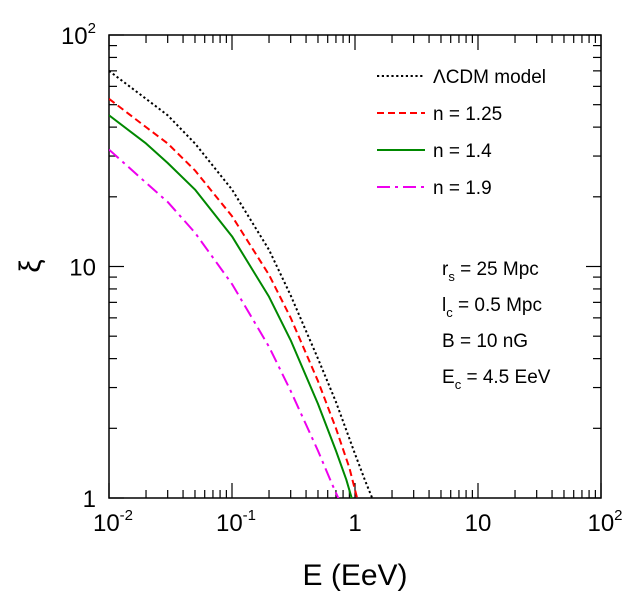  What do you see at coordinates (492, 307) in the screenshot?
I see `annotation-text: lc = 0.5 Mpc` at bounding box center [492, 307].